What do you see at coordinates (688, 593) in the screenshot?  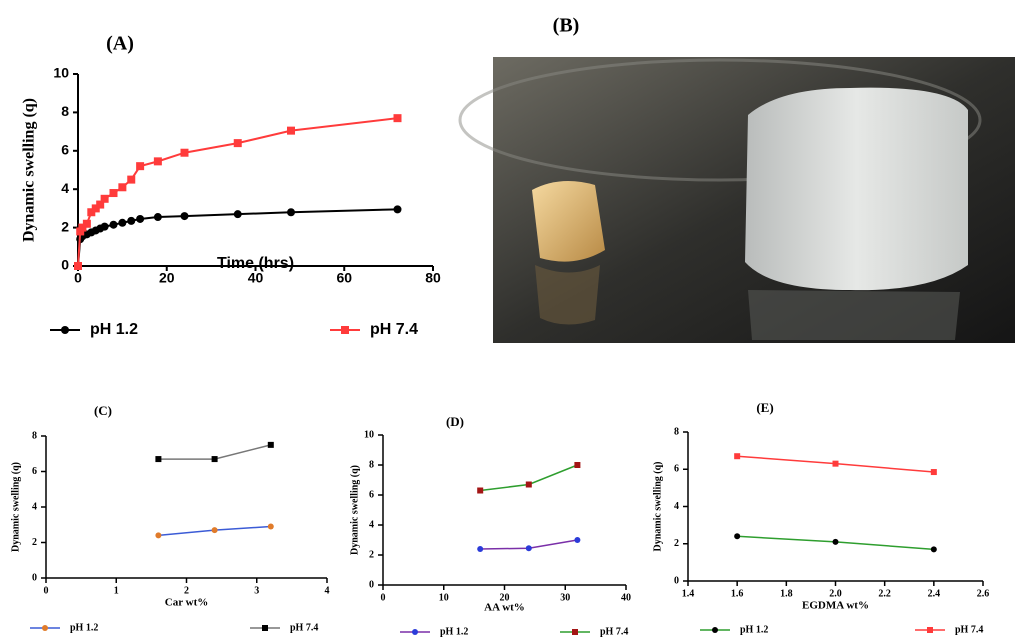 I see `x-tick-label: 1.4` at bounding box center [688, 593].